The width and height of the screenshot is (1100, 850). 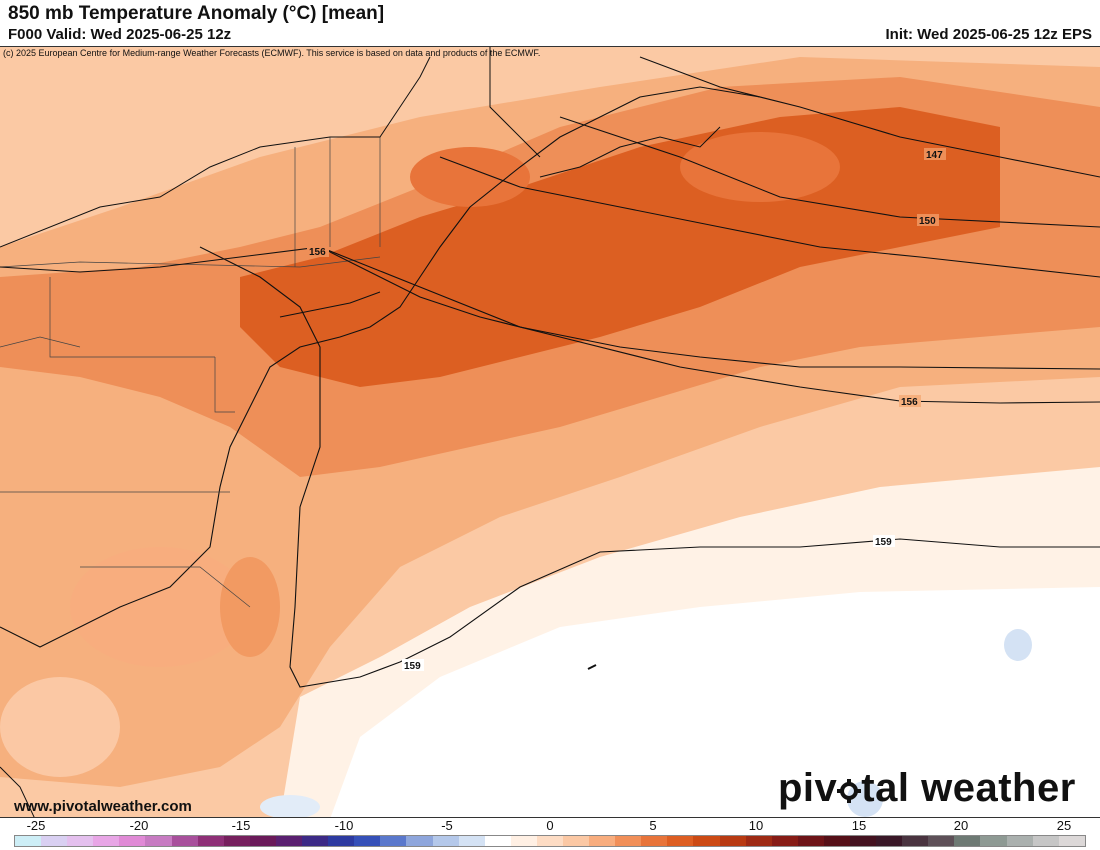 I want to click on scale-tick-label: -15, so click(x=241, y=825).